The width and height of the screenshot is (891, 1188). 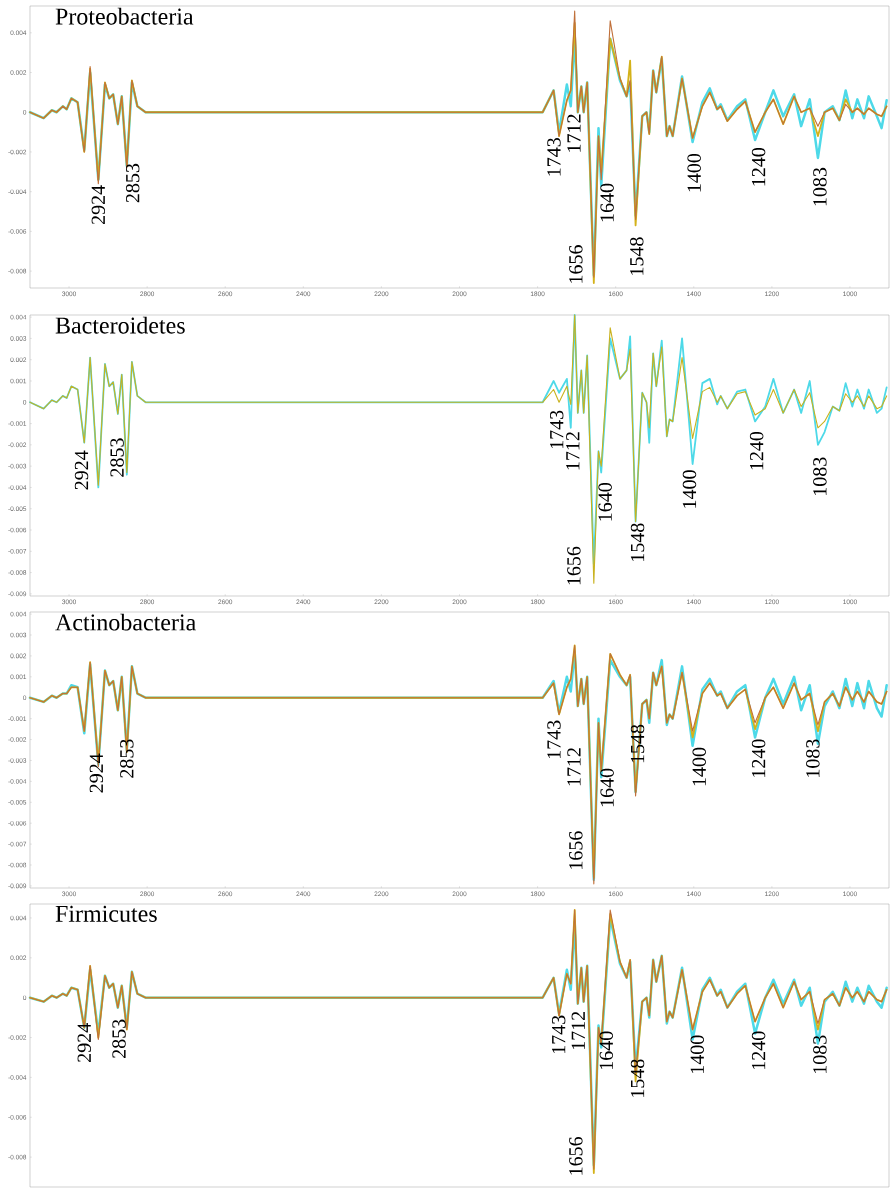 What do you see at coordinates (124, 16) in the screenshot?
I see `chart-title: Proteobacteria` at bounding box center [124, 16].